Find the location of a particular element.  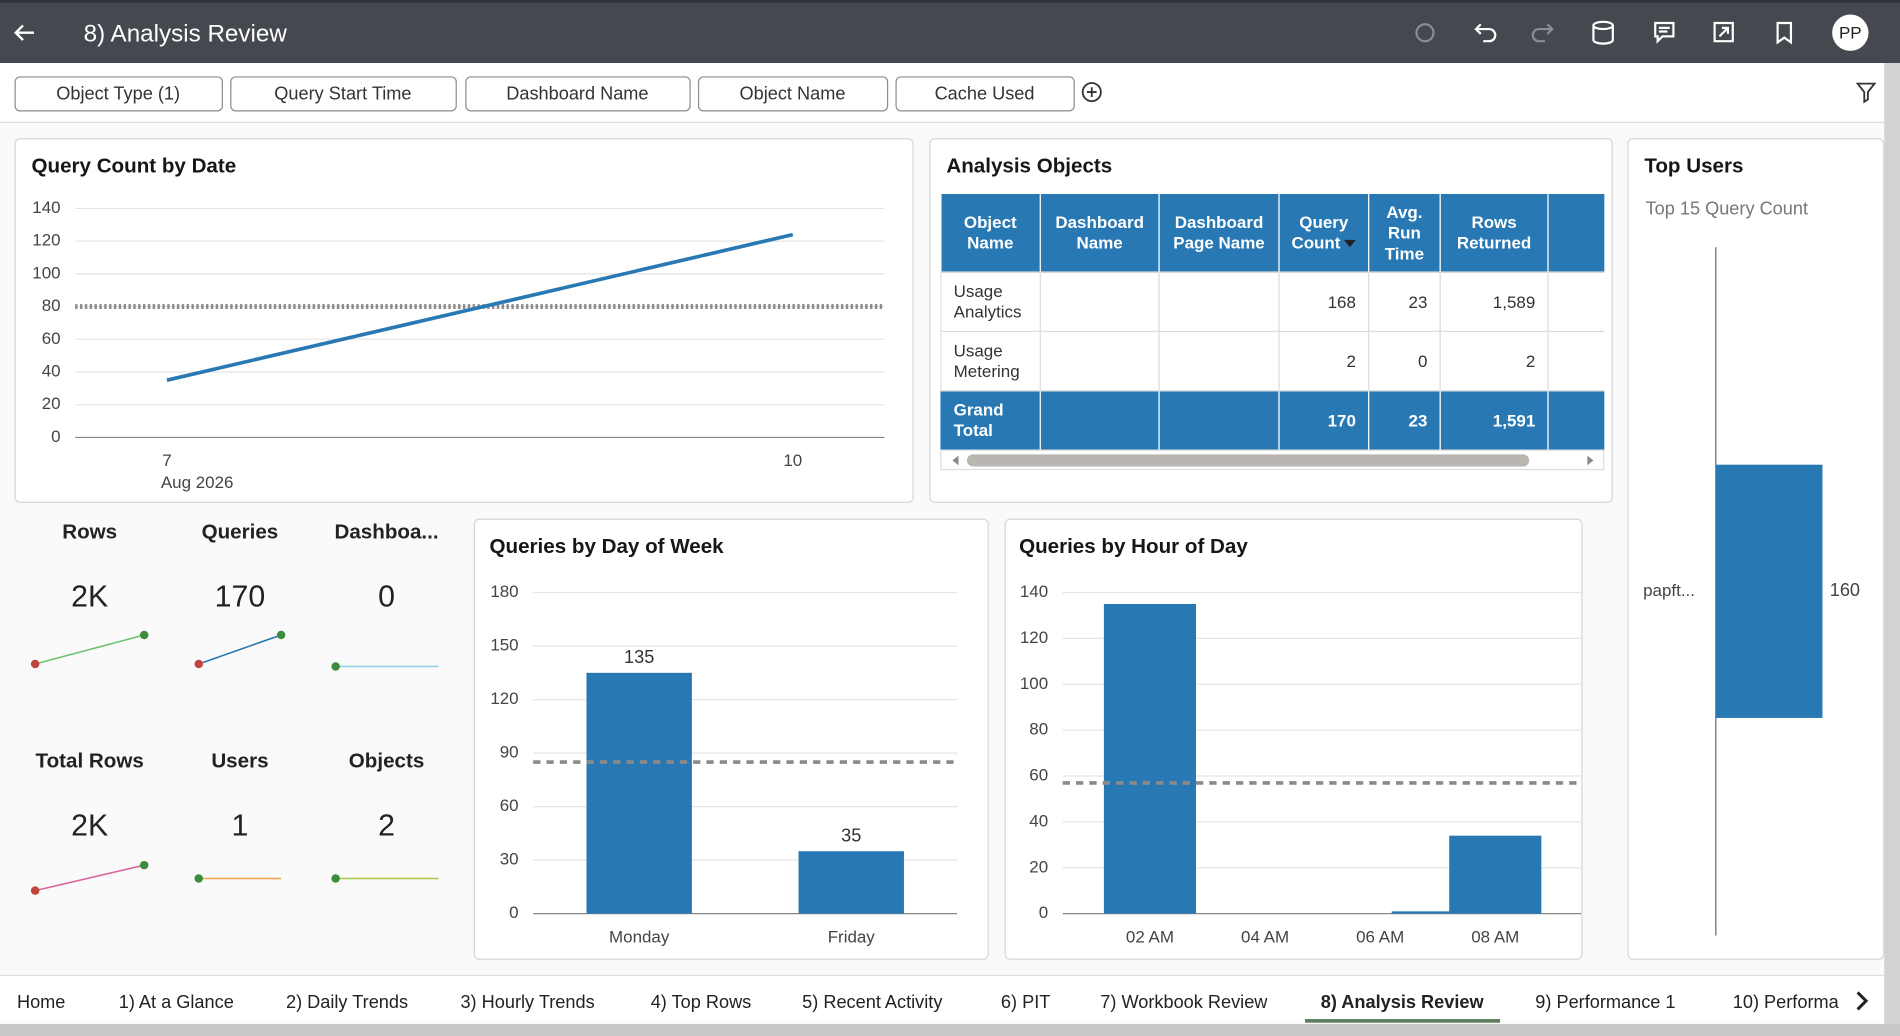

column-header: Rows Returned is located at coordinates (1494, 233).